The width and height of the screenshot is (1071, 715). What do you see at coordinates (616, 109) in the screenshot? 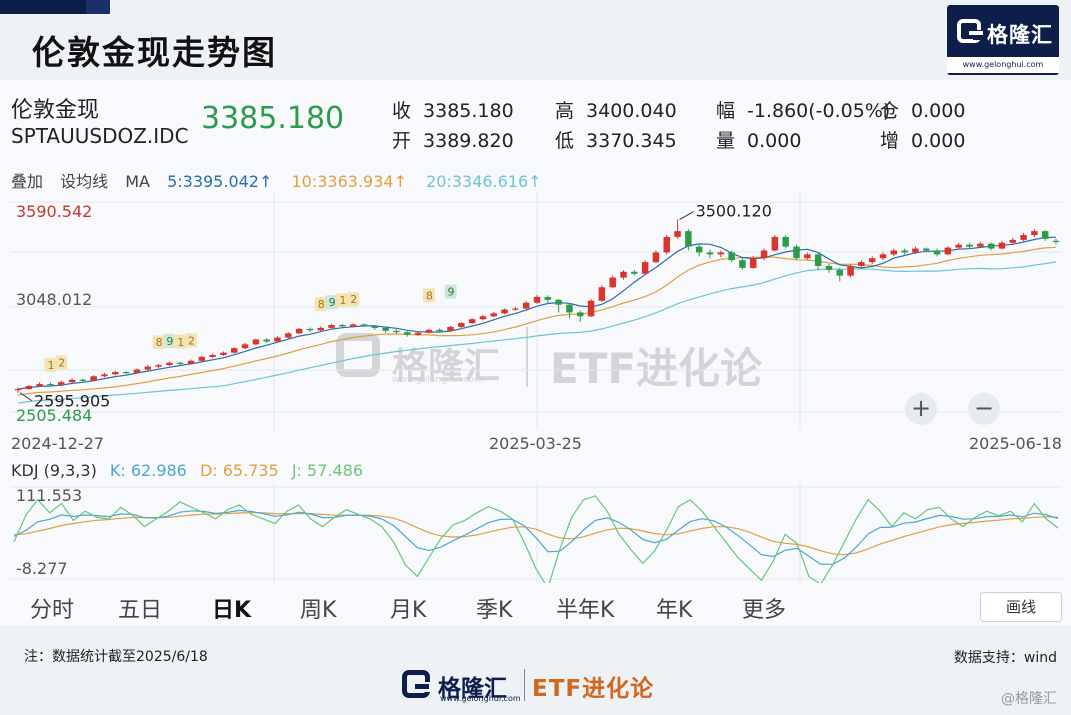
I see `quote-field-high: 高 3400.040` at bounding box center [616, 109].